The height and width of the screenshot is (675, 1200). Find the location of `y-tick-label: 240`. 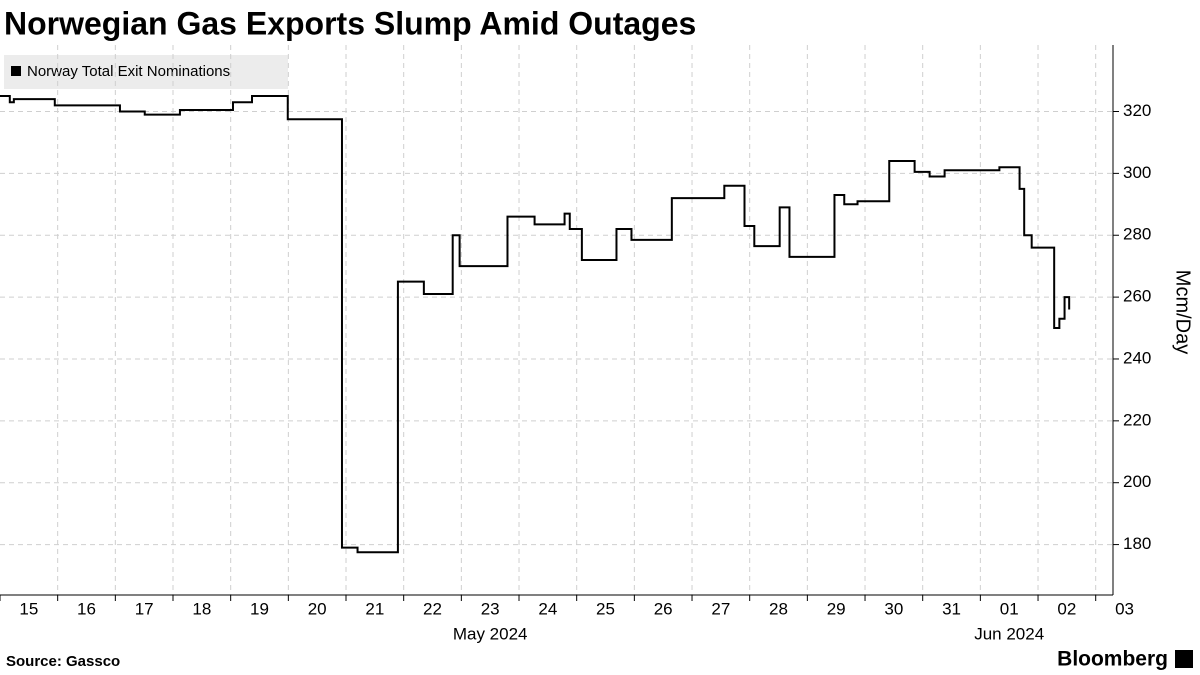

y-tick-label: 240 is located at coordinates (1137, 357).